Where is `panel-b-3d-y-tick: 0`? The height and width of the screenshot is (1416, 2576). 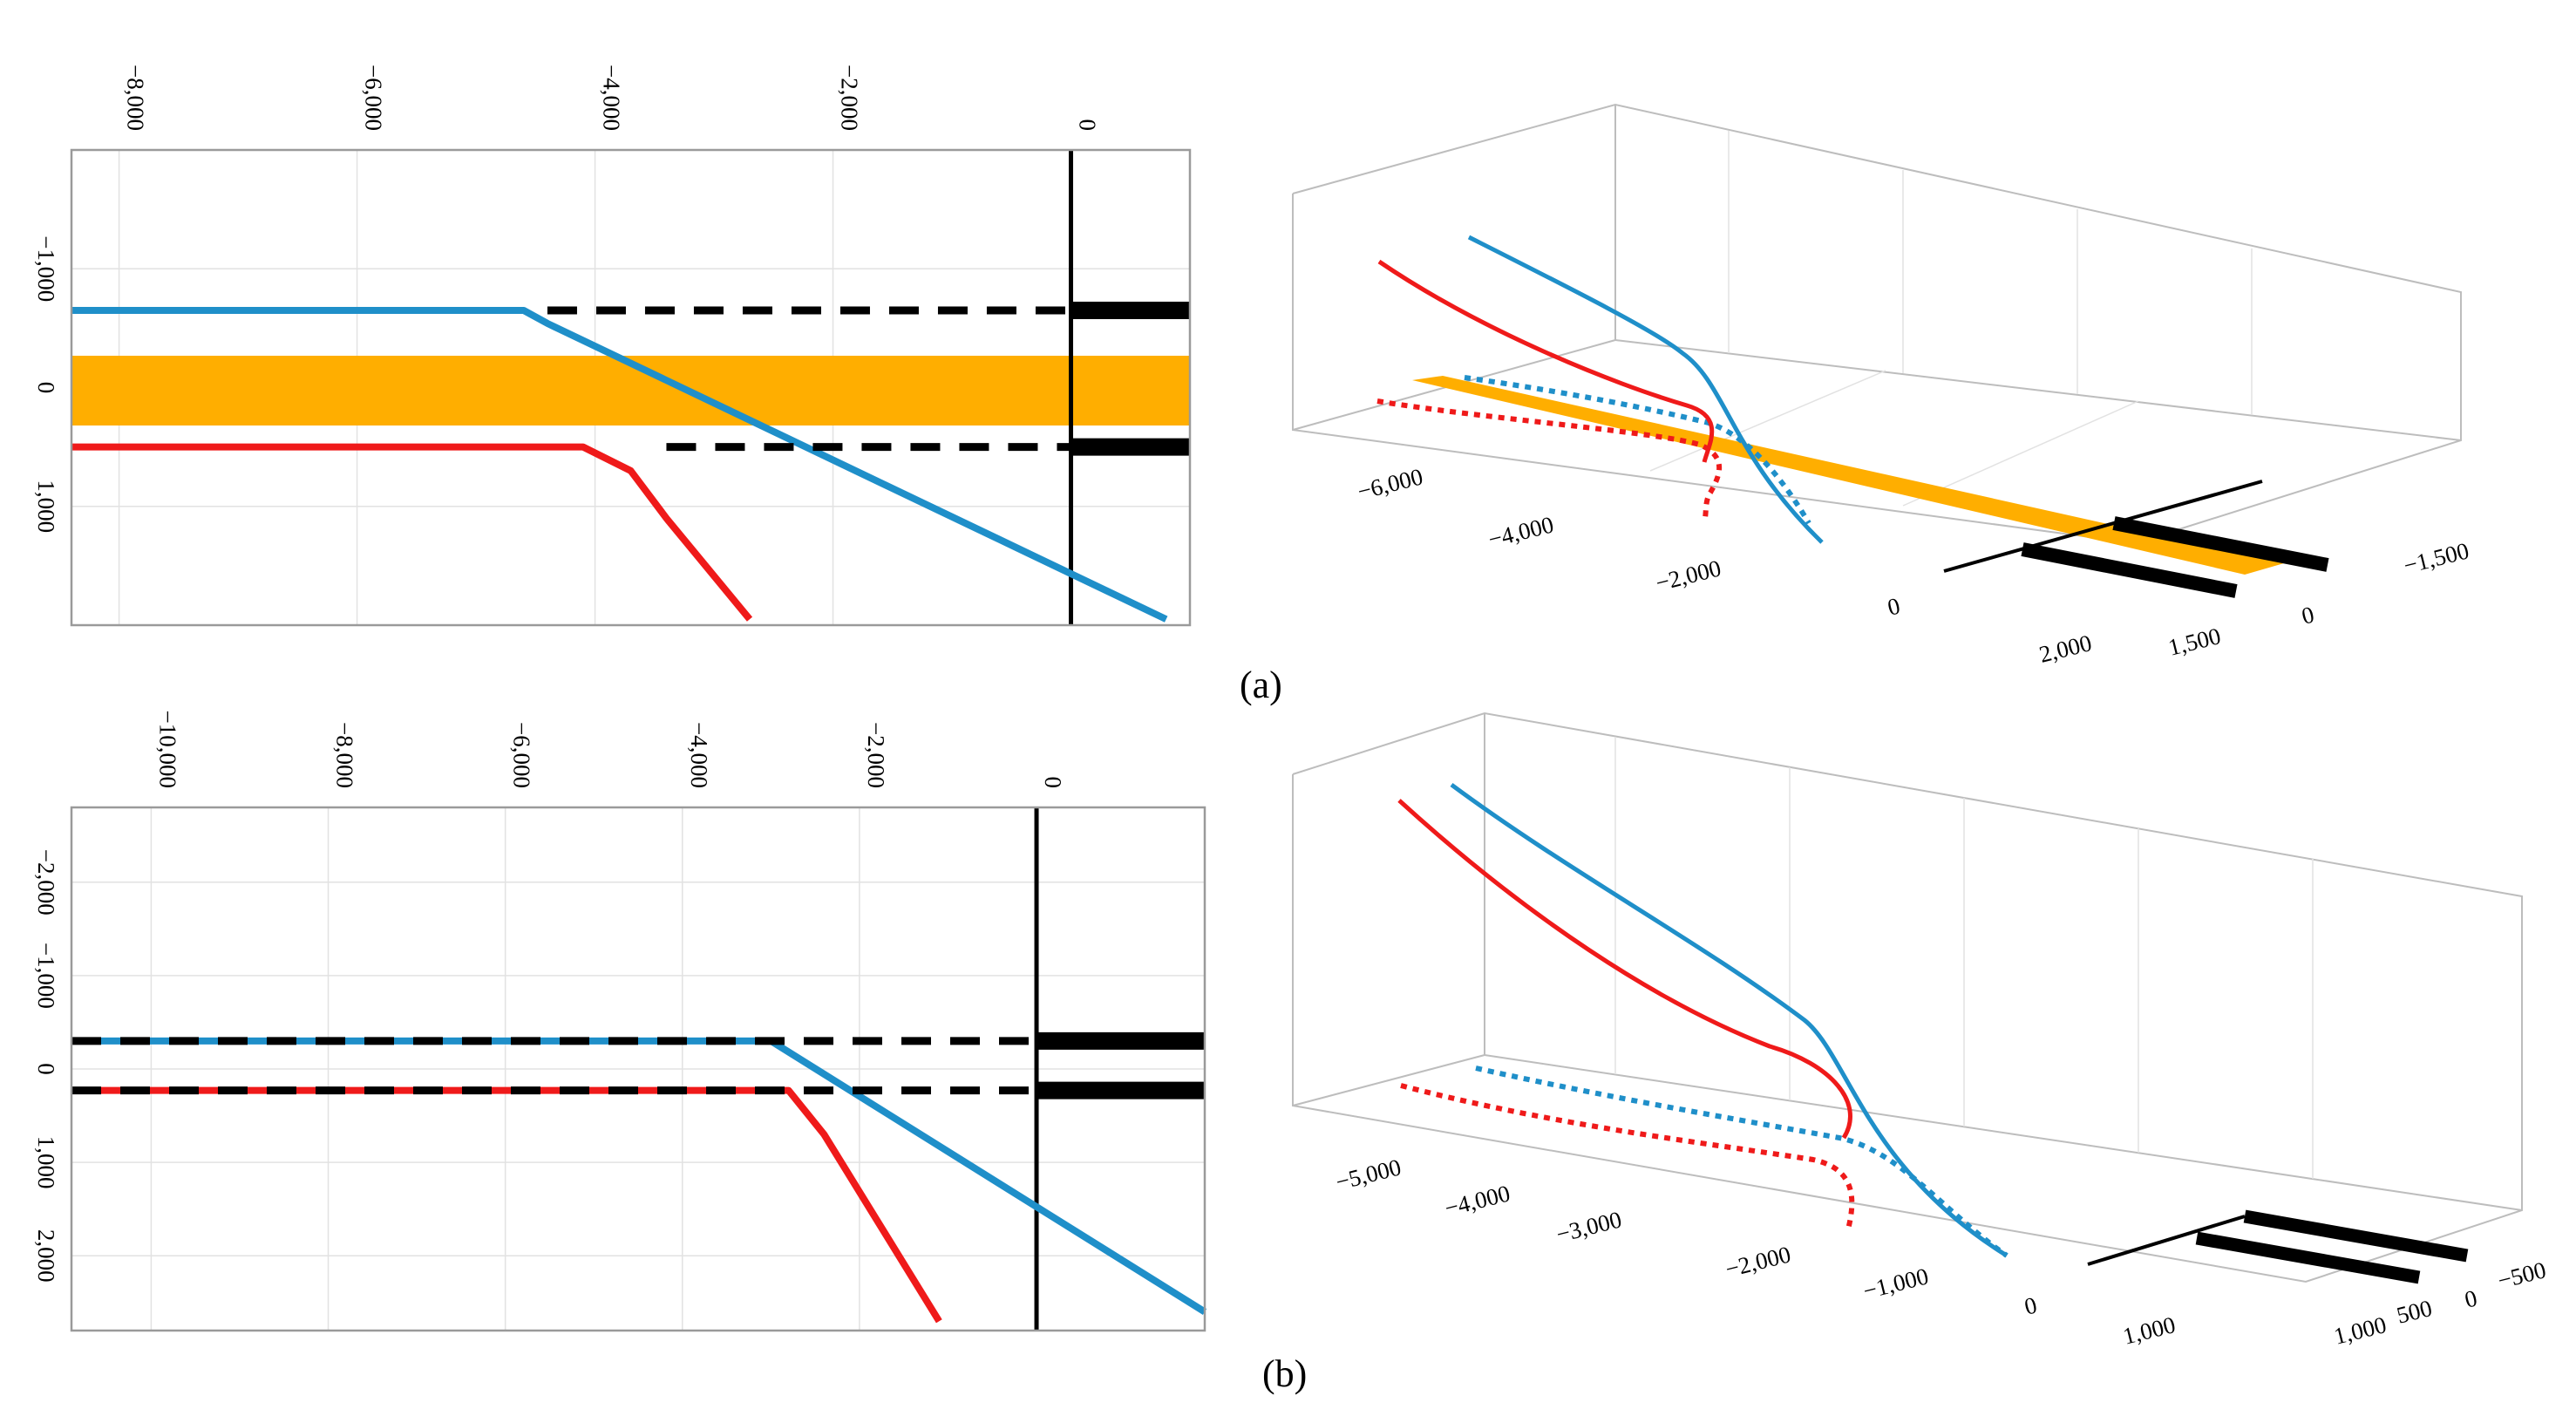 panel-b-3d-y-tick: 0 is located at coordinates (2470, 1298).